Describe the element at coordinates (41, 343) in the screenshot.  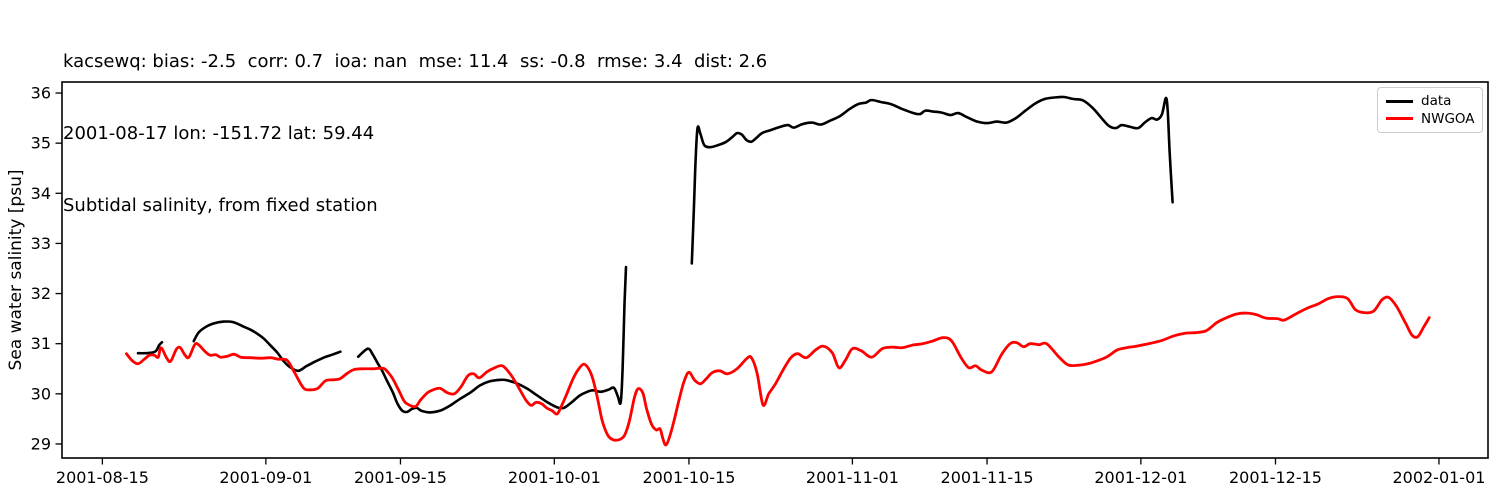
I see `y-tick-label: 31` at that location.